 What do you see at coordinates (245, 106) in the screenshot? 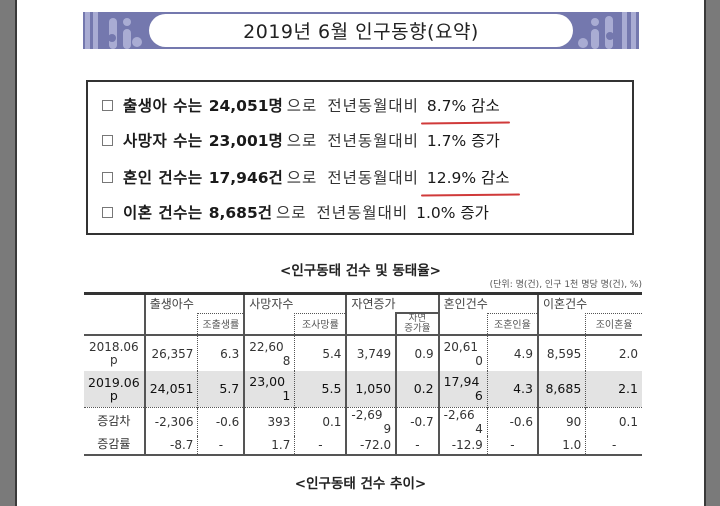
I see `summary-value: 24,051명` at bounding box center [245, 106].